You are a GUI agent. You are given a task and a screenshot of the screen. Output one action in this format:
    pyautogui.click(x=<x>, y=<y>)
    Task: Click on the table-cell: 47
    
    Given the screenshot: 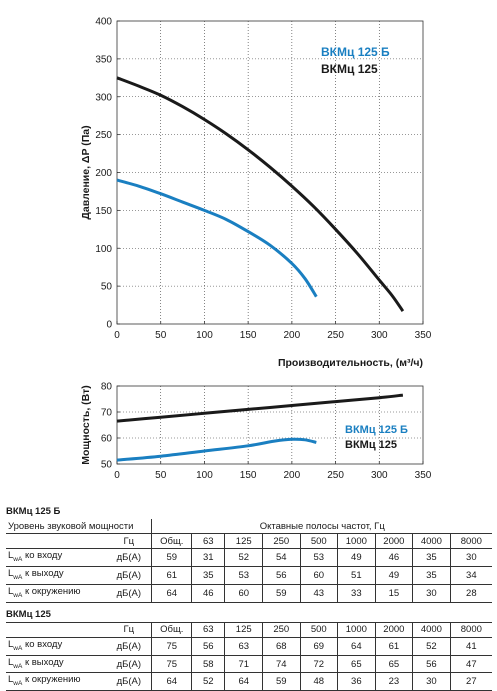 What is the action you would take?
    pyautogui.click(x=470, y=664)
    